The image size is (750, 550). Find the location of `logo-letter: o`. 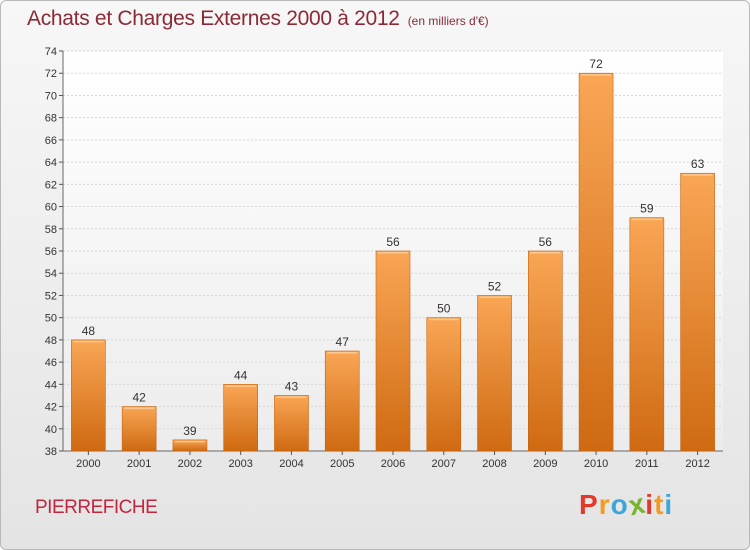

logo-letter: o is located at coordinates (619, 504).